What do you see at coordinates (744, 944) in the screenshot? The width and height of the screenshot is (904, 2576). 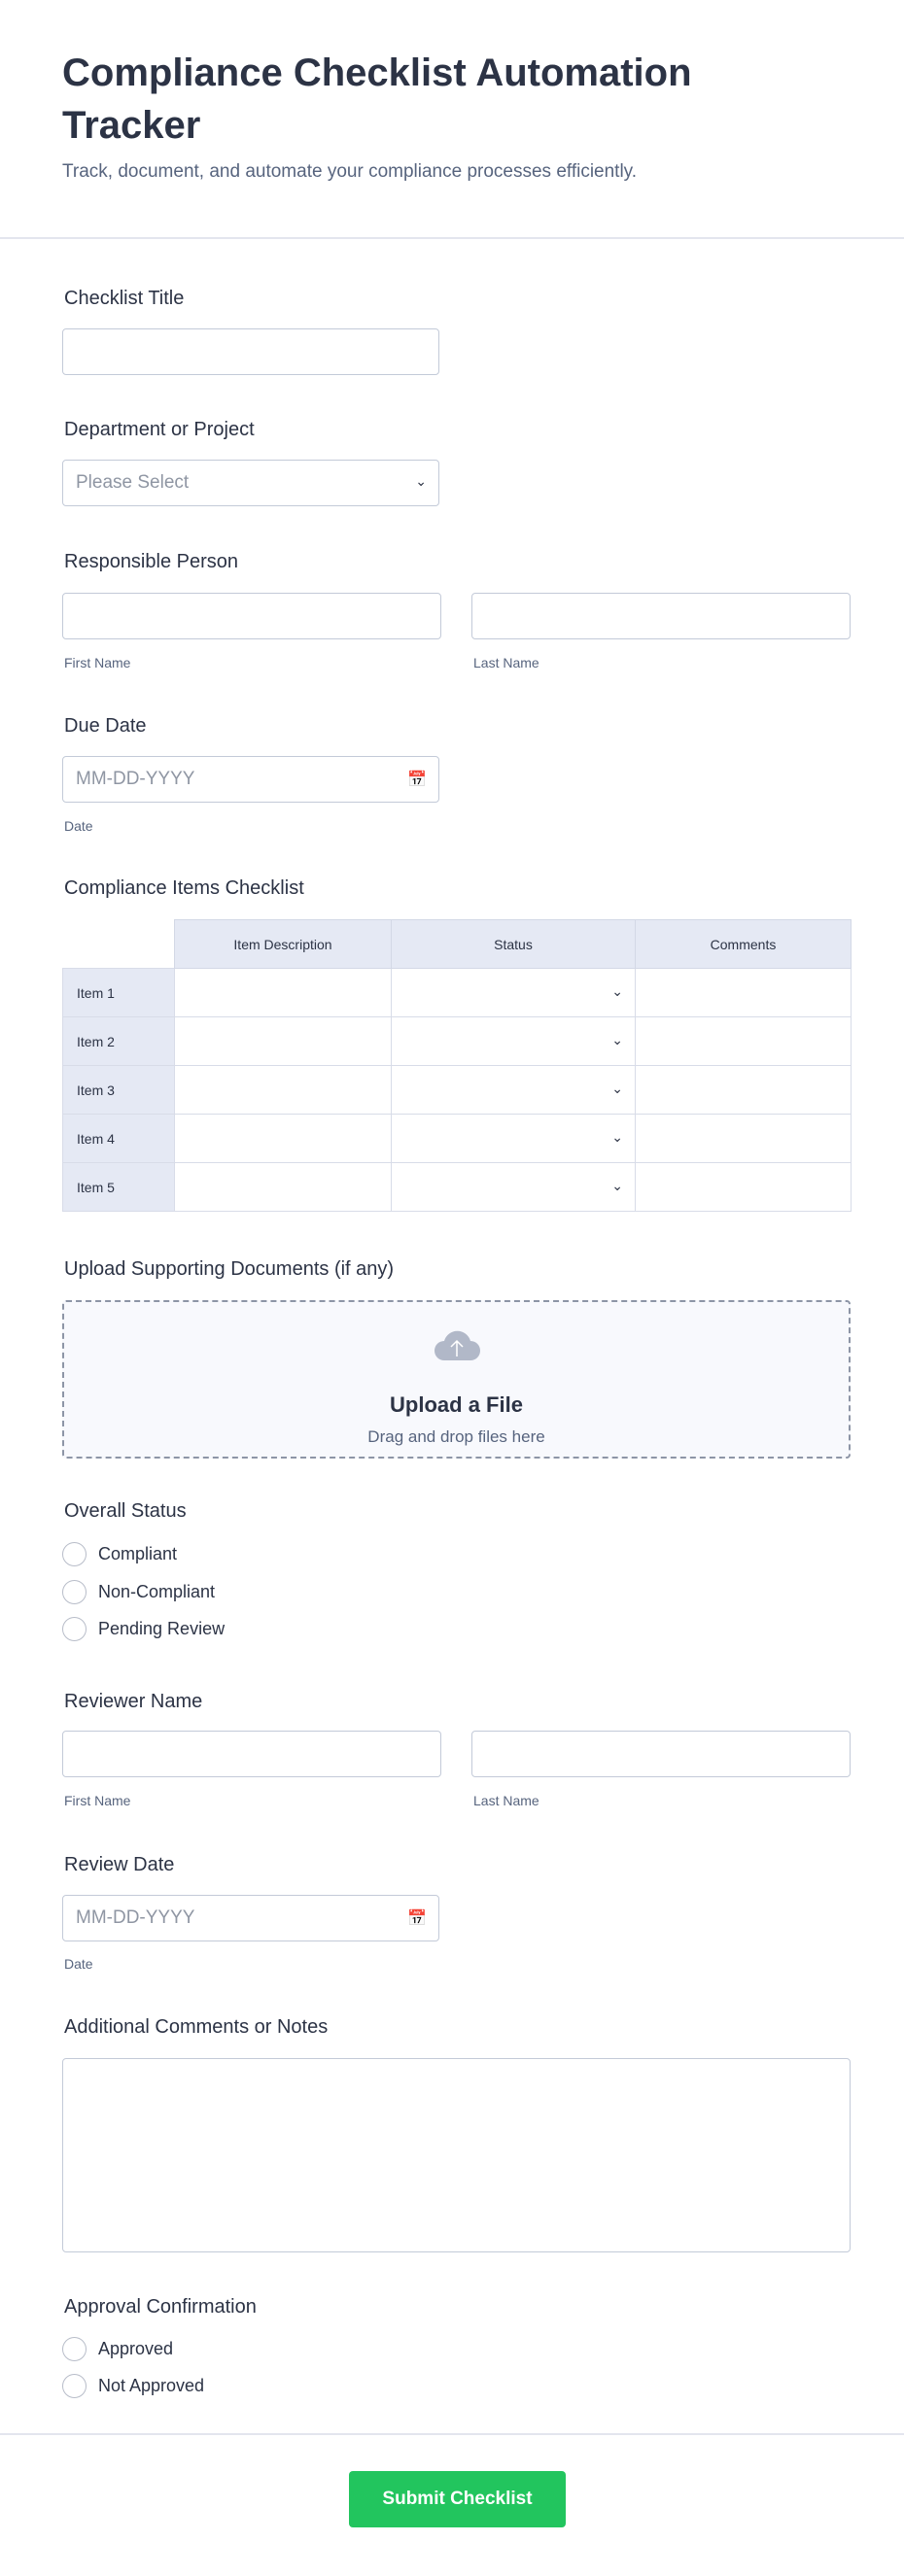 I see `column-header: Comments` at bounding box center [744, 944].